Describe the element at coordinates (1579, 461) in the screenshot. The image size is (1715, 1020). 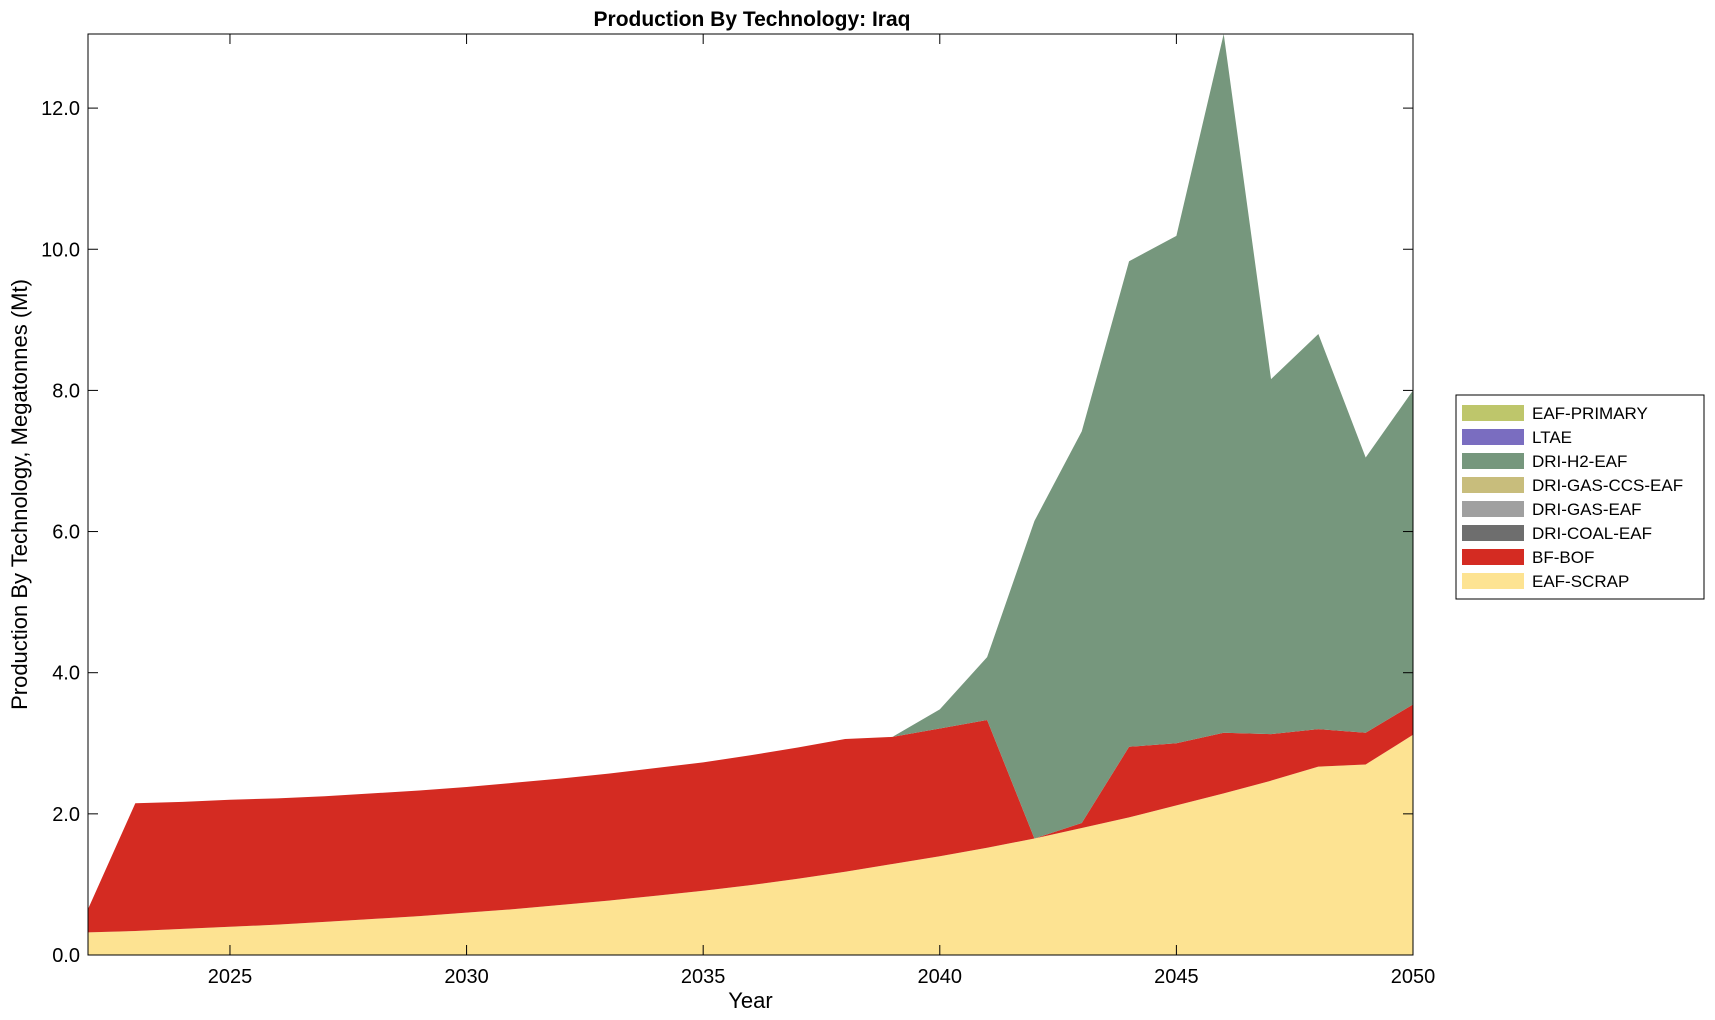
I see `legend-label: DRI-H2-EAF` at that location.